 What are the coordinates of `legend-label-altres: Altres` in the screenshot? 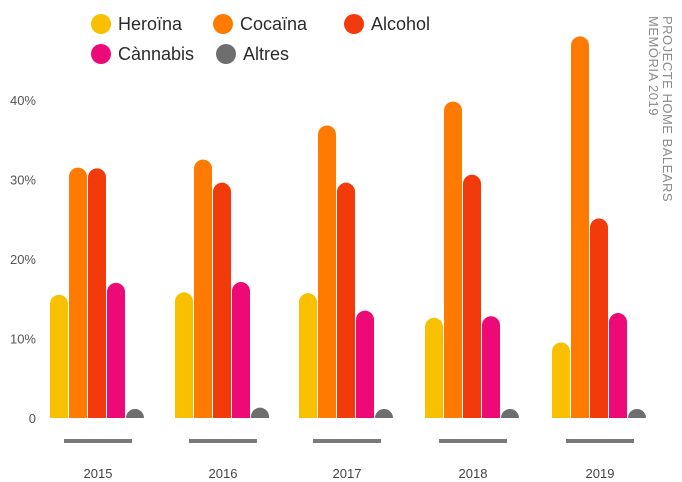 It's located at (266, 54).